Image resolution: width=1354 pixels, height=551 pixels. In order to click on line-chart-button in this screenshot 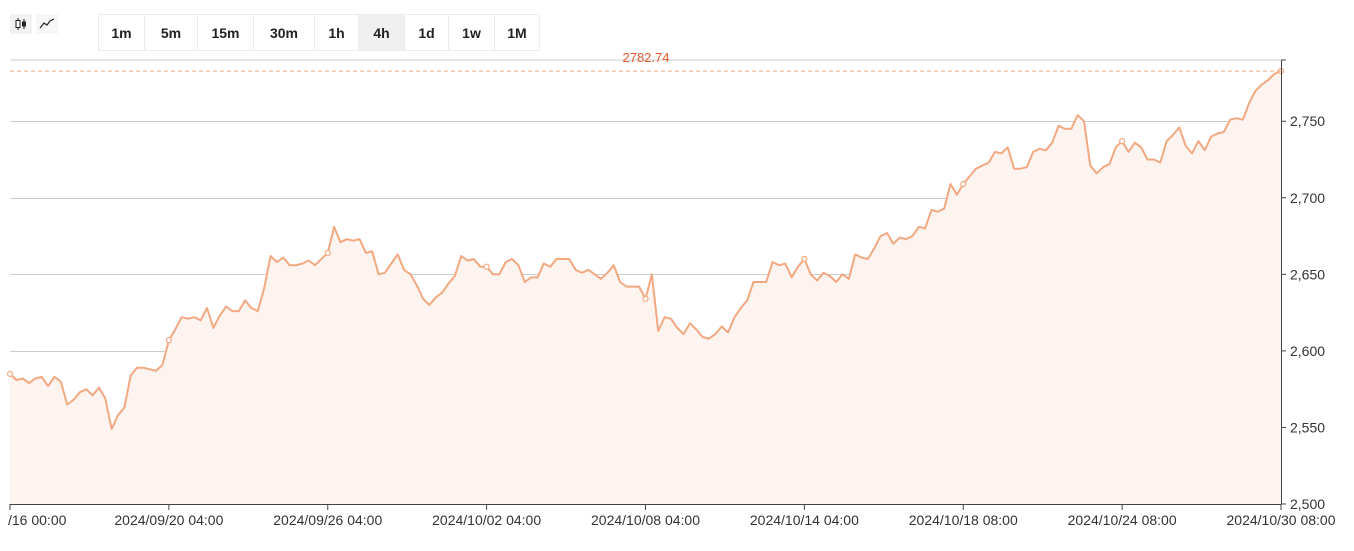, I will do `click(47, 24)`.